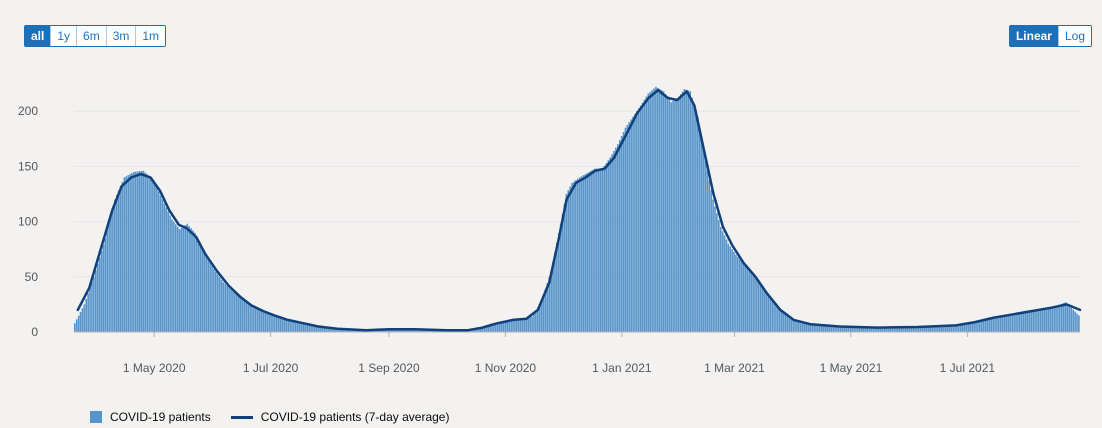 Image resolution: width=1102 pixels, height=428 pixels. Describe the element at coordinates (92, 36) in the screenshot. I see `range-6m-button: 6m` at that location.